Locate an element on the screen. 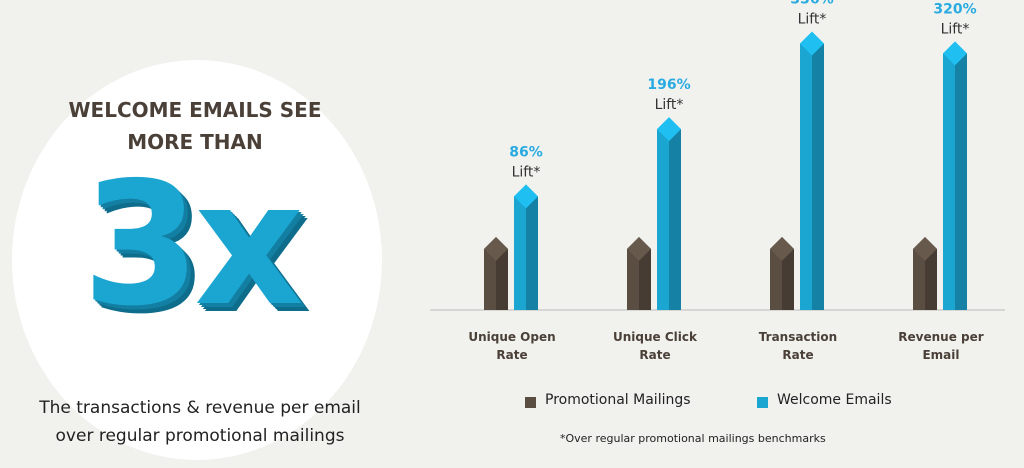  lift-value: 320% is located at coordinates (954, 9).